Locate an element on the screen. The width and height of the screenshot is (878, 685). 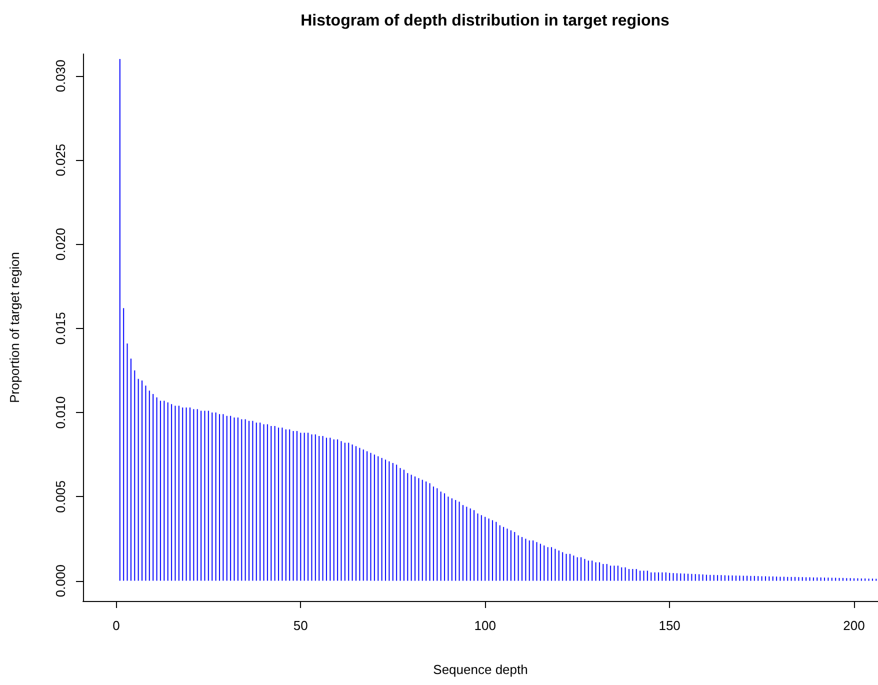
y-tick-label: 0.005 is located at coordinates (60, 496).